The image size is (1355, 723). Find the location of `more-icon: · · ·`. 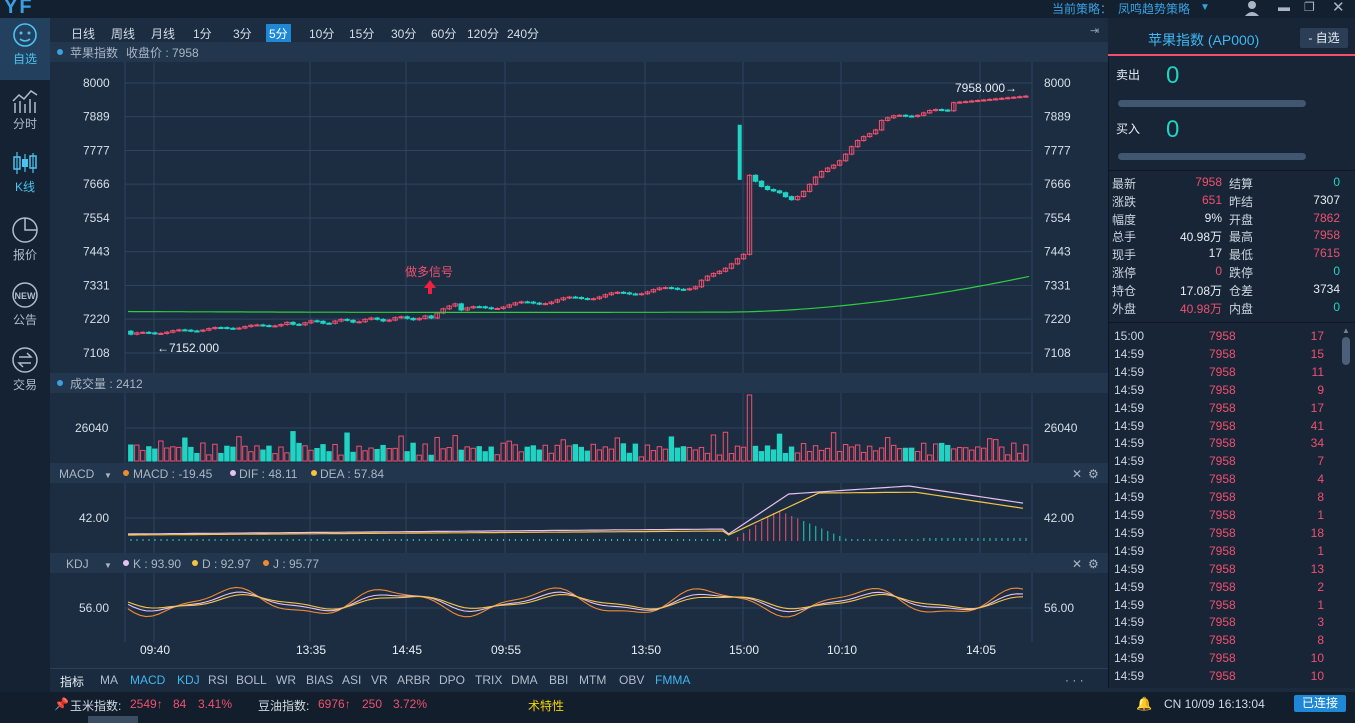

more-icon: · · · is located at coordinates (1074, 680).